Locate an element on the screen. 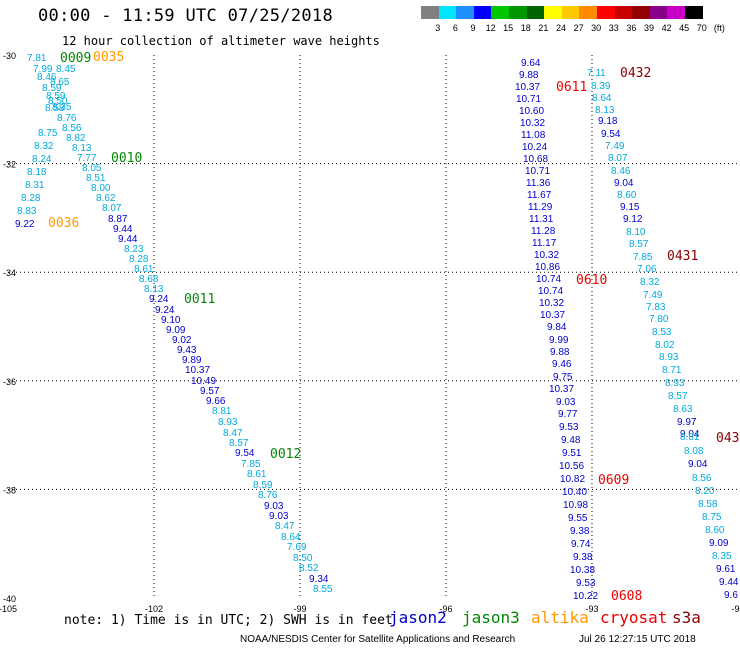 The width and height of the screenshot is (740, 650). swh-value-label: 10.49 is located at coordinates (203, 381).